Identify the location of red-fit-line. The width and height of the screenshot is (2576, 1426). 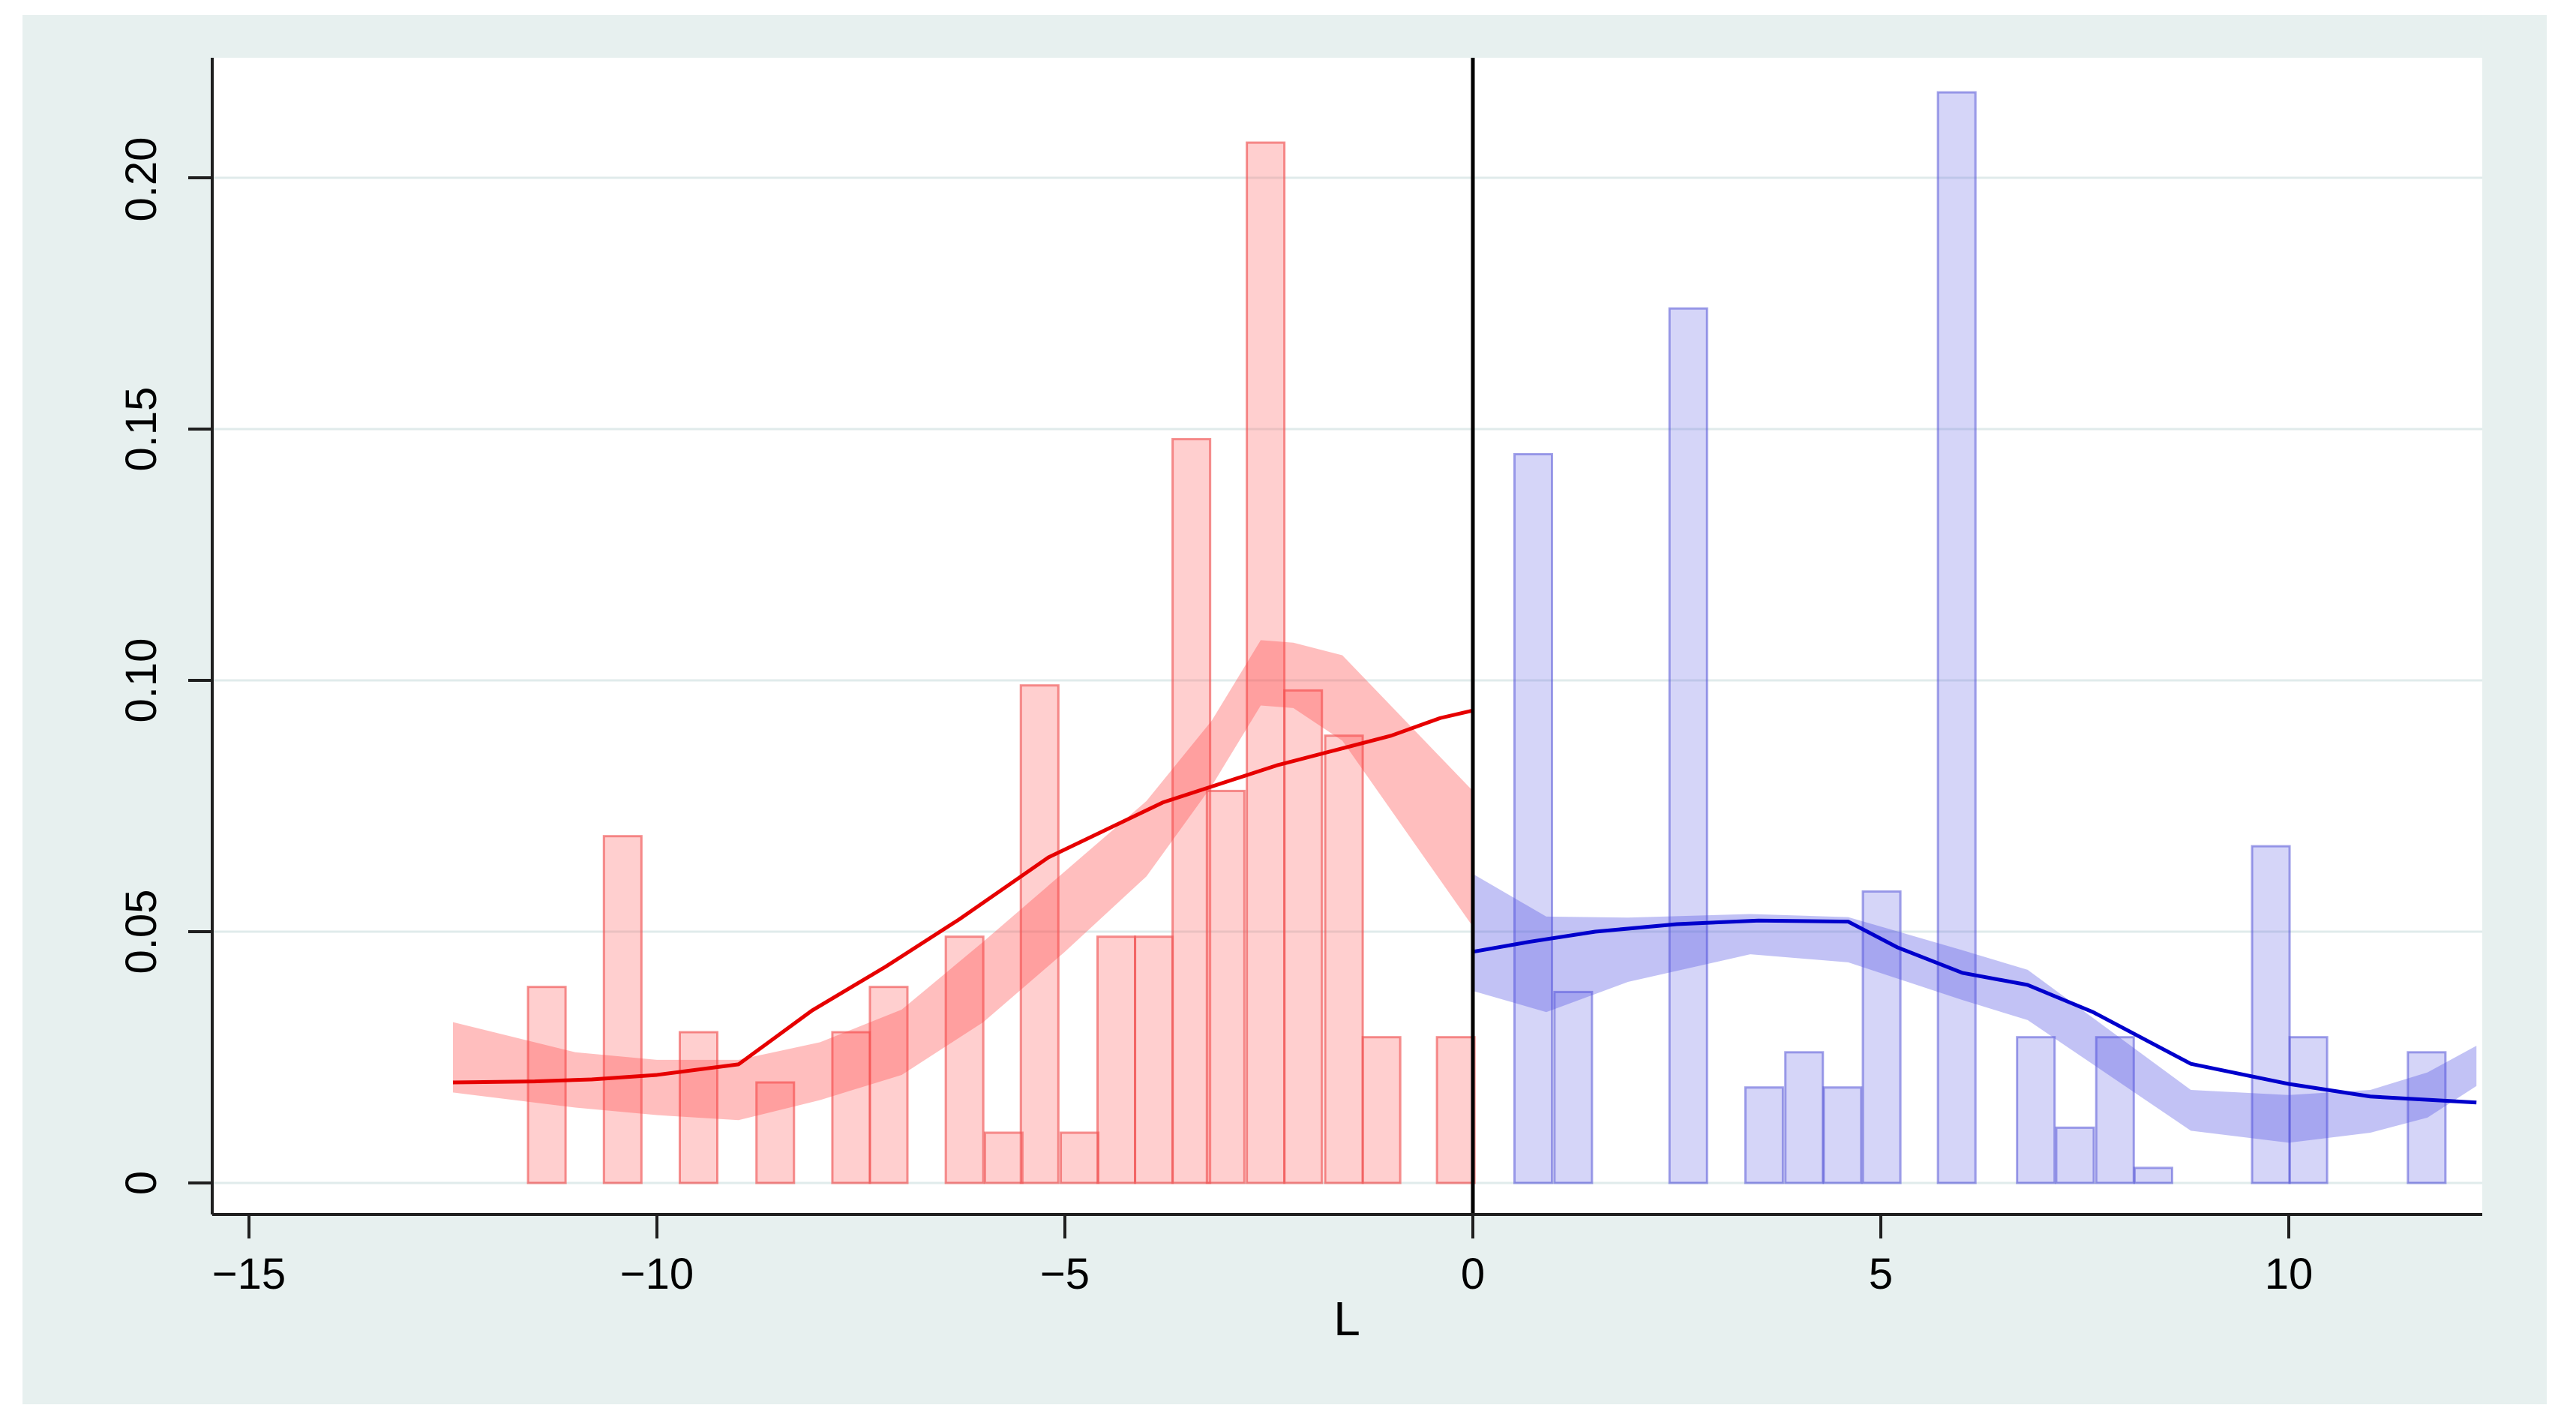
(963, 896).